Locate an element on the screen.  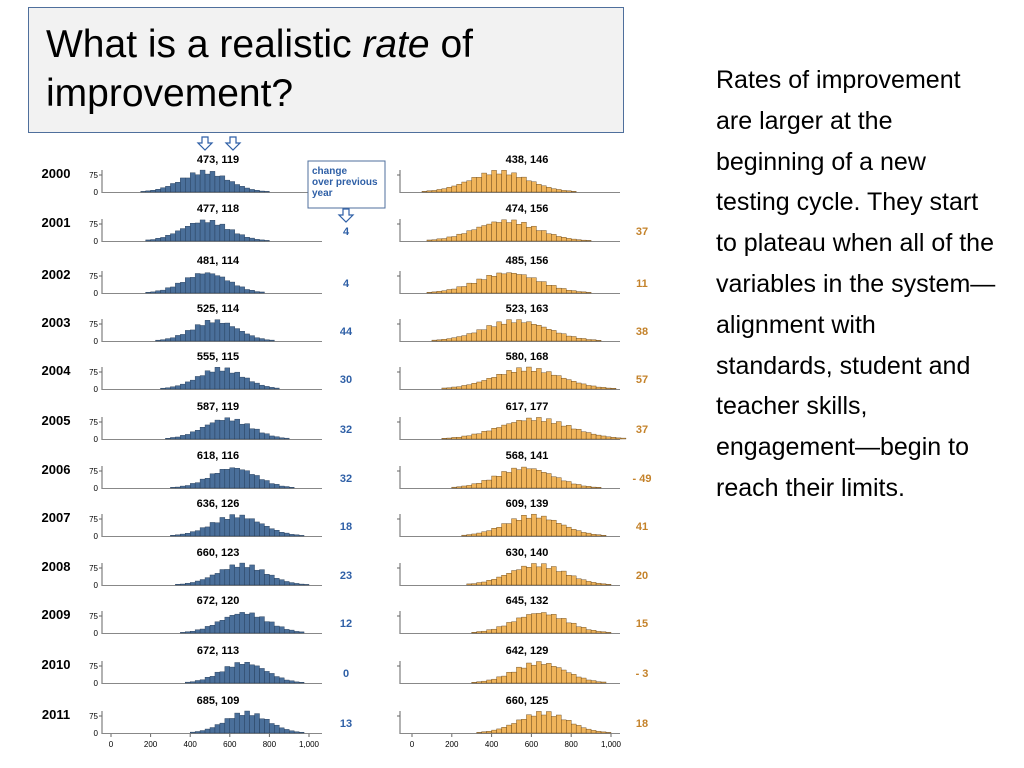
stats-label: 477, 118 is located at coordinates (218, 209).